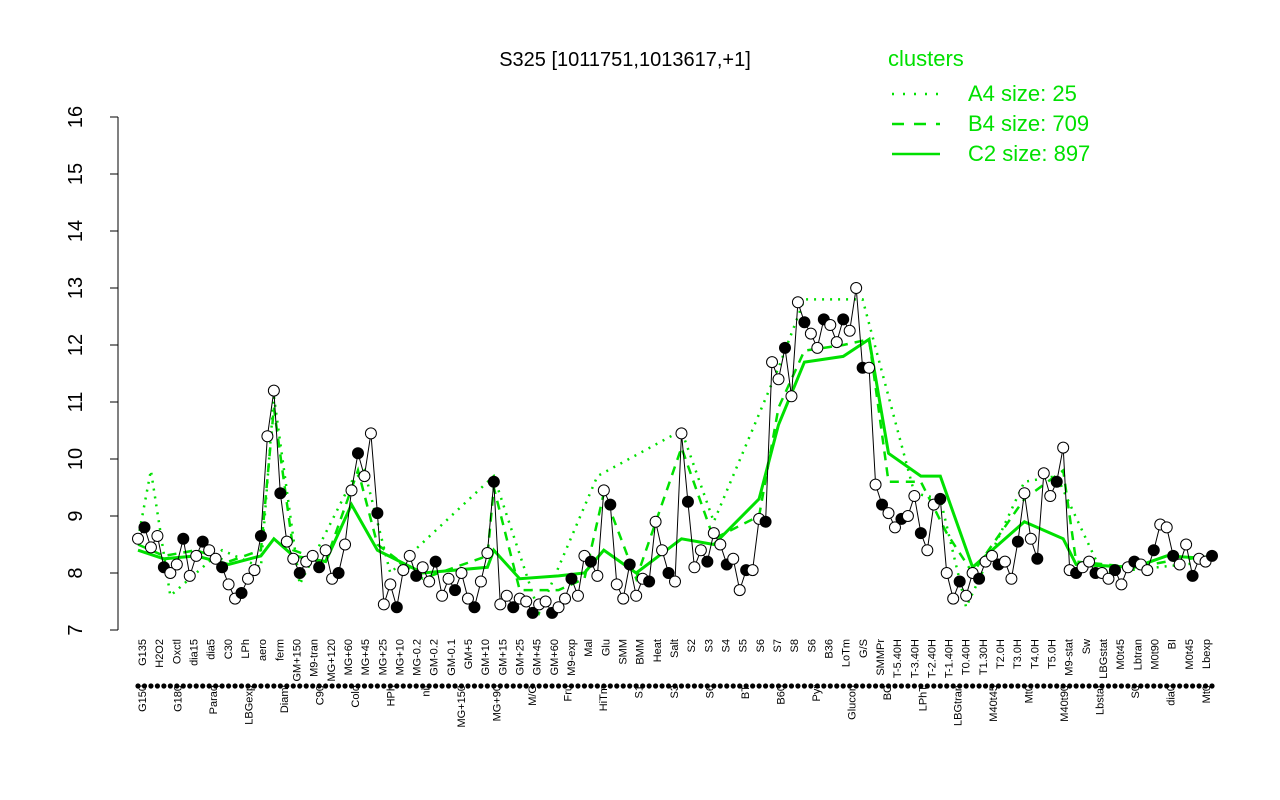  I want to click on x-tick-label: Glu, so click(606, 647).